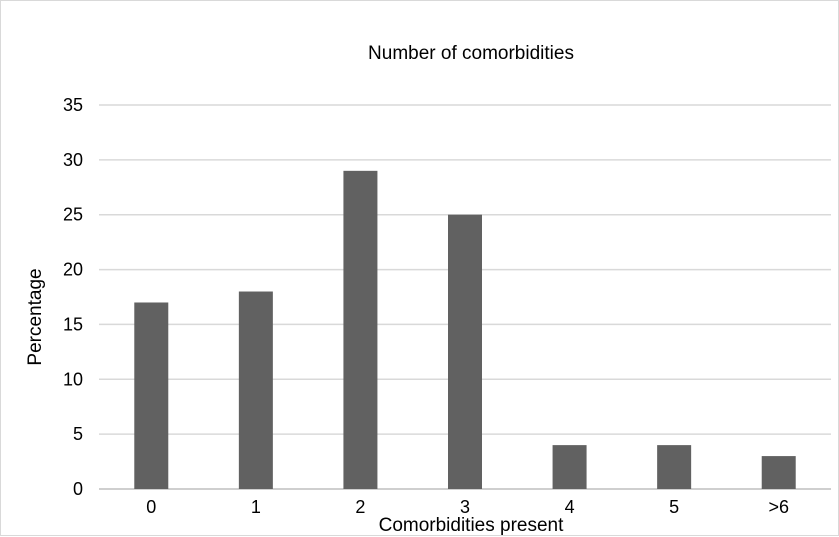 This screenshot has width=839, height=537. What do you see at coordinates (73, 297) in the screenshot?
I see `y-axis-ticks: 0 5 10 15 20 25 30 35` at bounding box center [73, 297].